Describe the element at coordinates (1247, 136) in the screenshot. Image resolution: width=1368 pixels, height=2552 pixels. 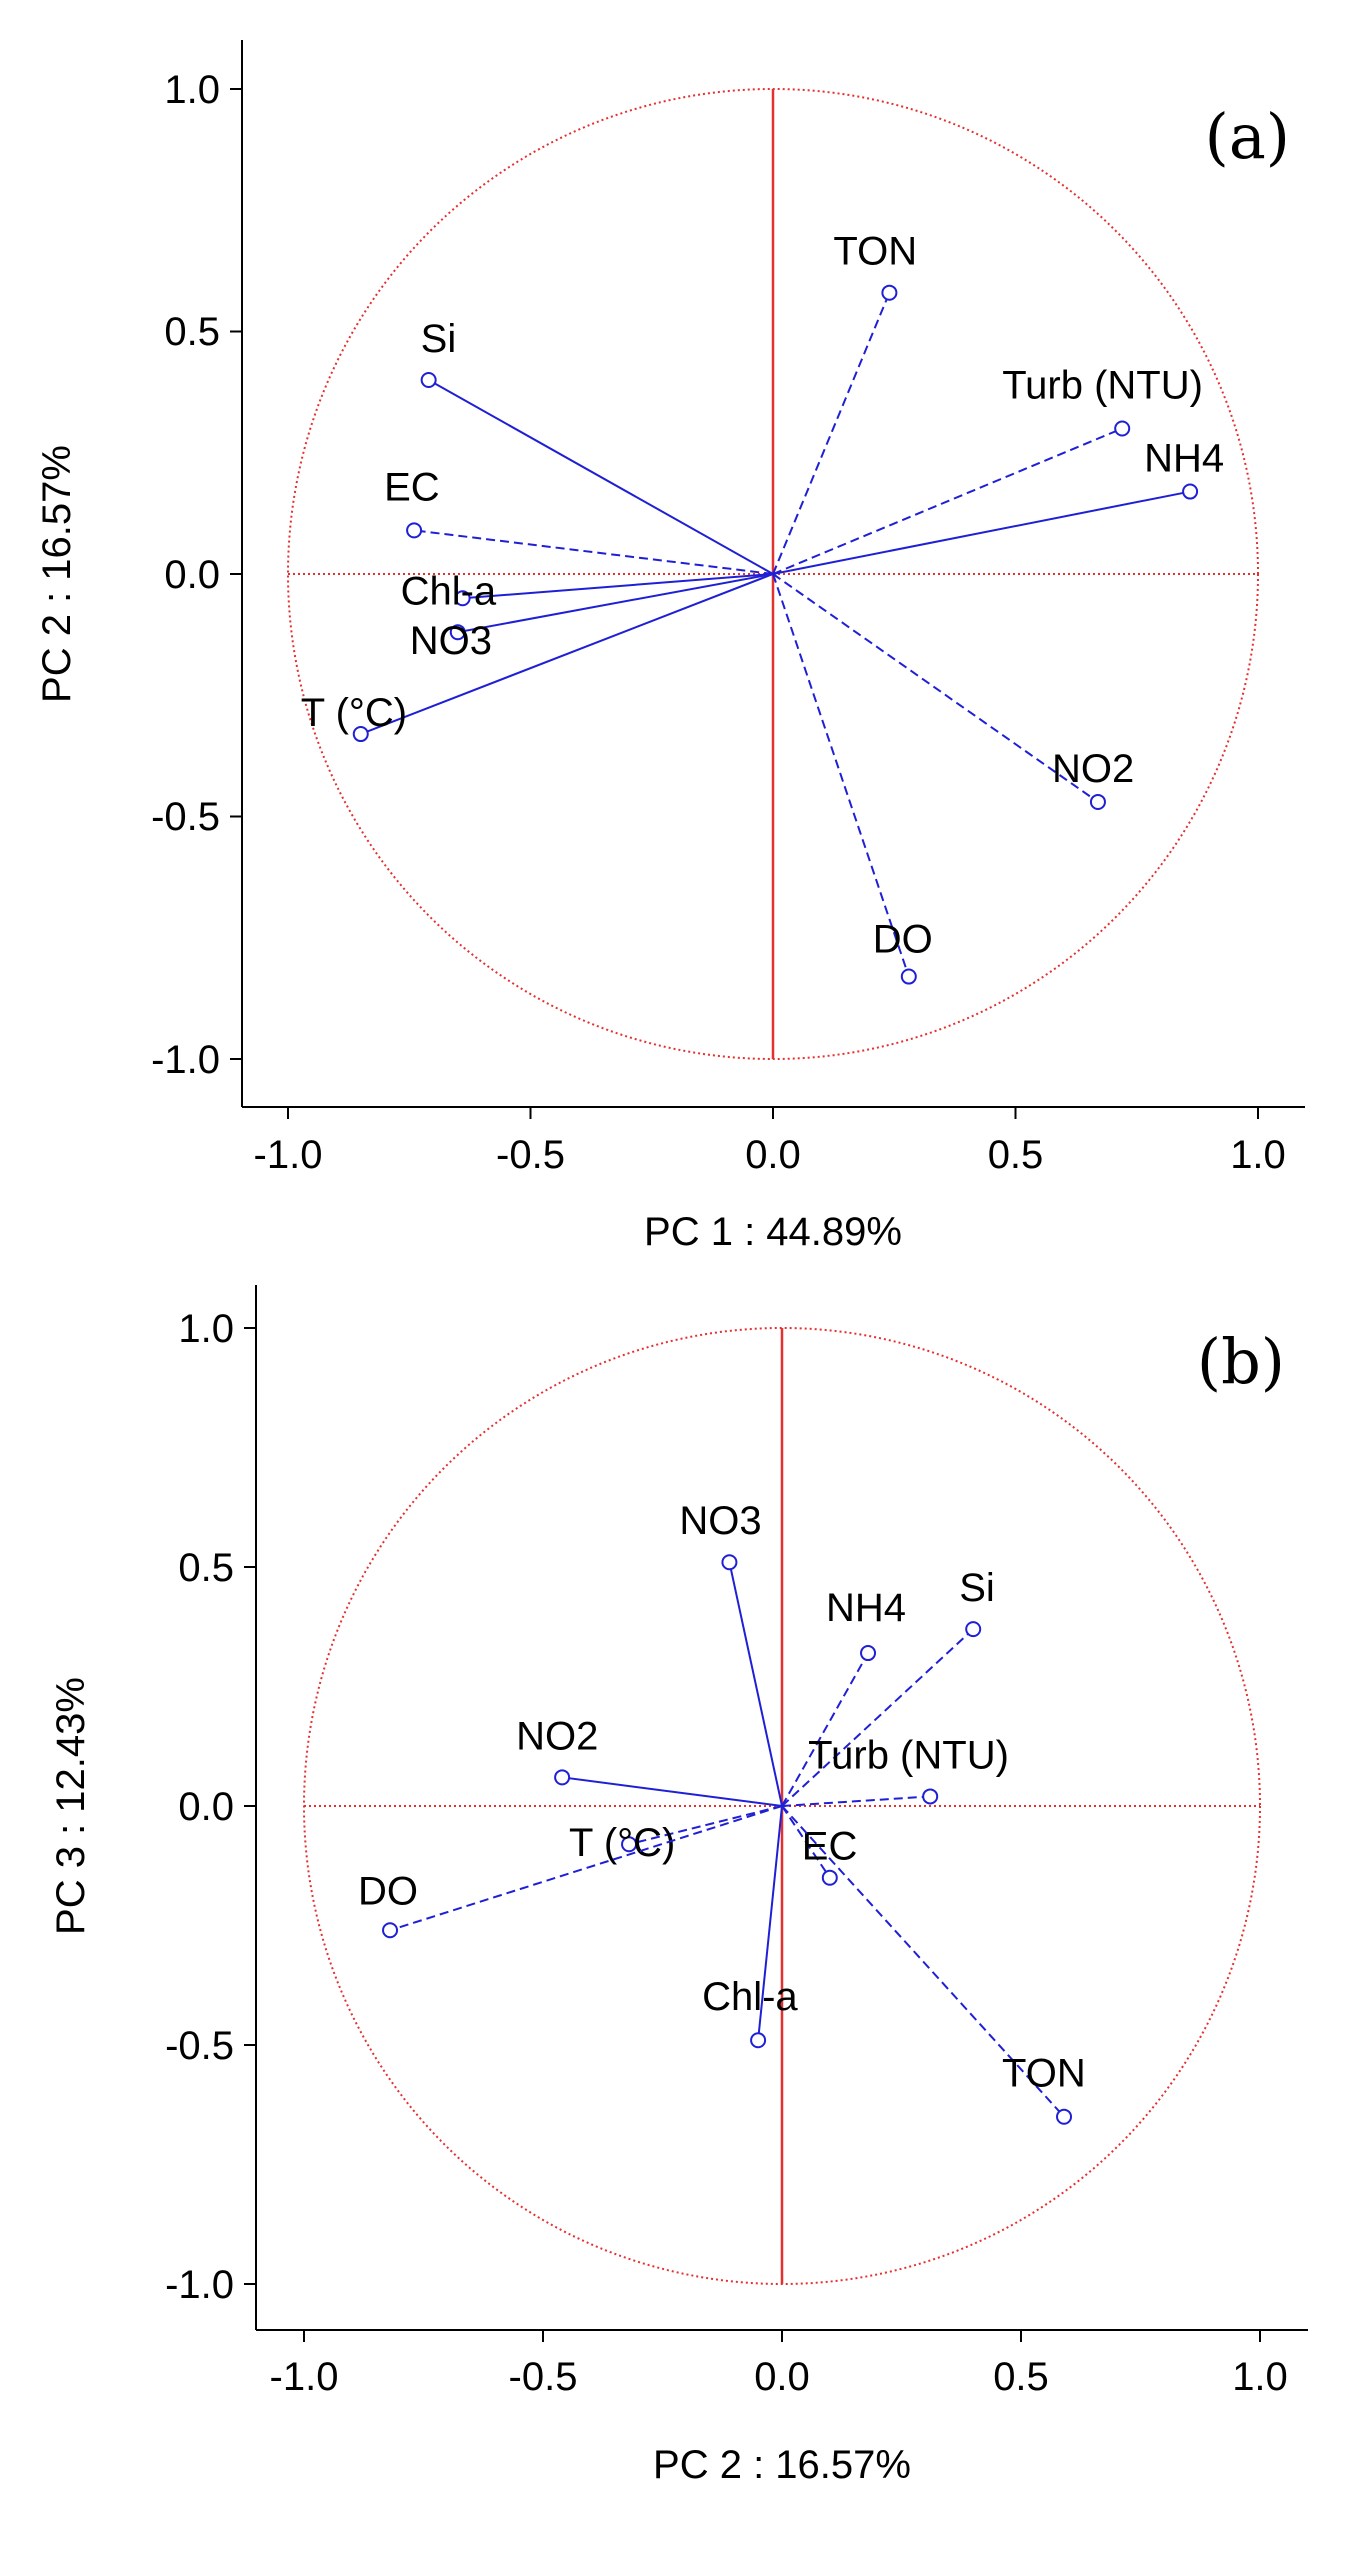
I see `panel-label: (a)` at that location.